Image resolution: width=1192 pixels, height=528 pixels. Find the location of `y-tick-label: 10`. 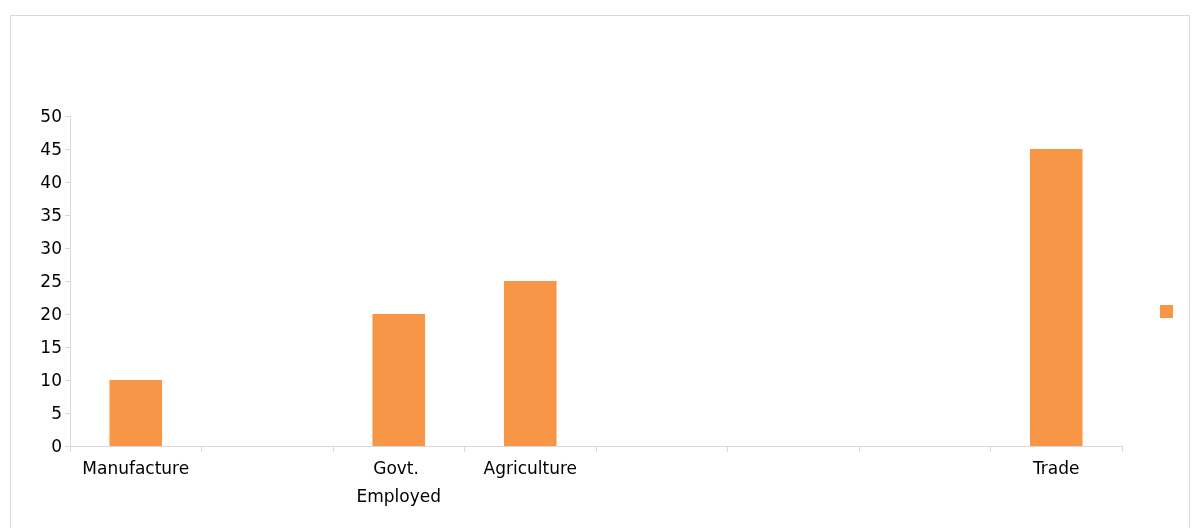

y-tick-label: 10 is located at coordinates (51, 380).